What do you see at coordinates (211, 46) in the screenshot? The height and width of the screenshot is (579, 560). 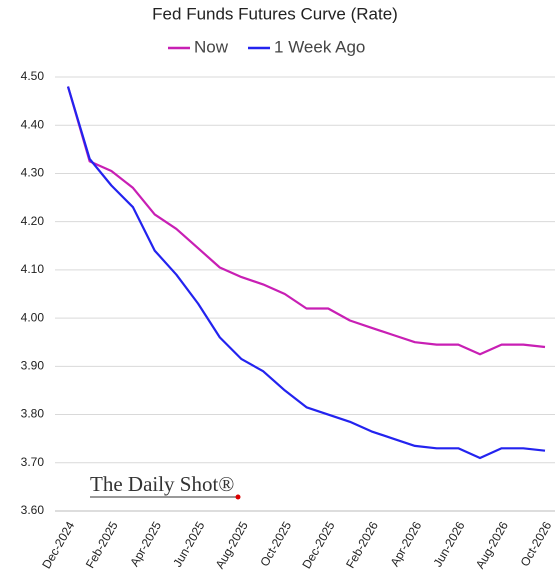 I see `legend-label: Now` at bounding box center [211, 46].